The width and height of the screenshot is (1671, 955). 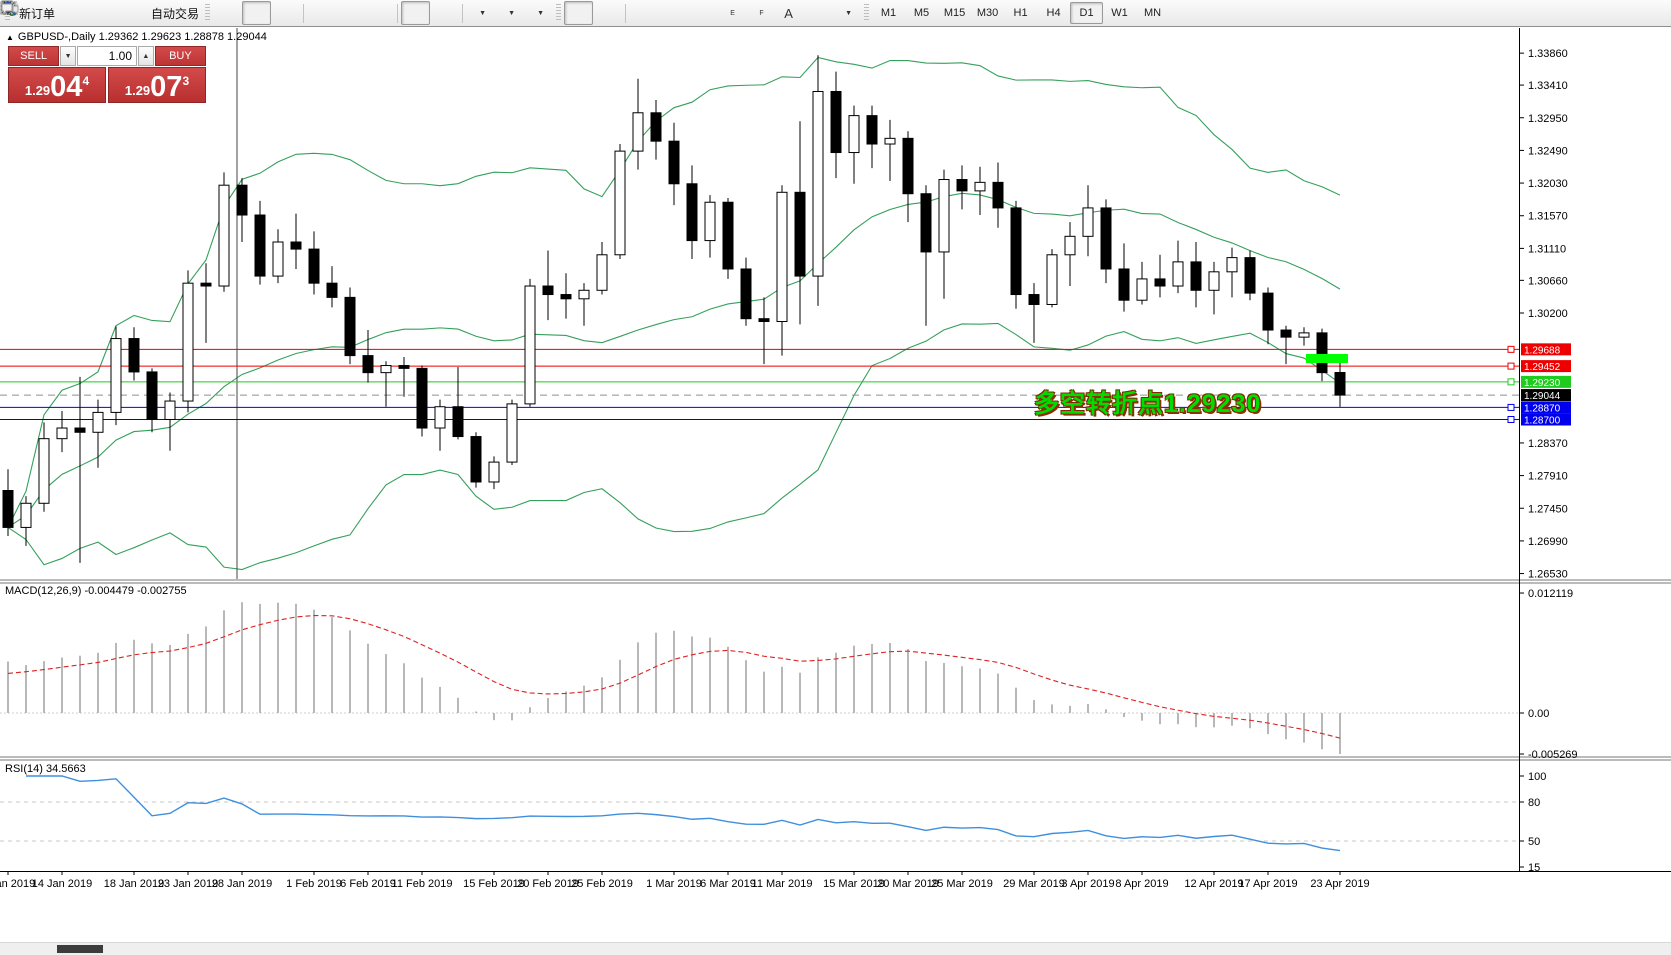 What do you see at coordinates (788, 13) in the screenshot?
I see `text-button: A` at bounding box center [788, 13].